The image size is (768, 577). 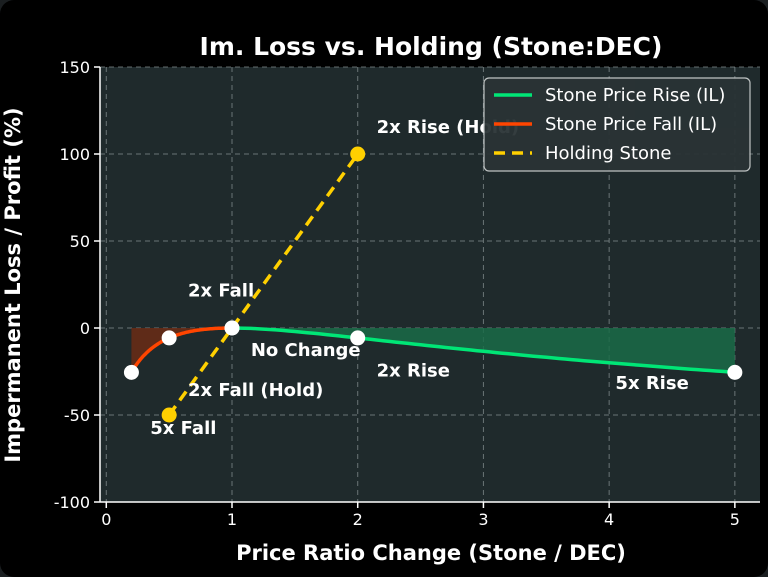 What do you see at coordinates (608, 153) in the screenshot?
I see `legend-entry: Holding Stone` at bounding box center [608, 153].